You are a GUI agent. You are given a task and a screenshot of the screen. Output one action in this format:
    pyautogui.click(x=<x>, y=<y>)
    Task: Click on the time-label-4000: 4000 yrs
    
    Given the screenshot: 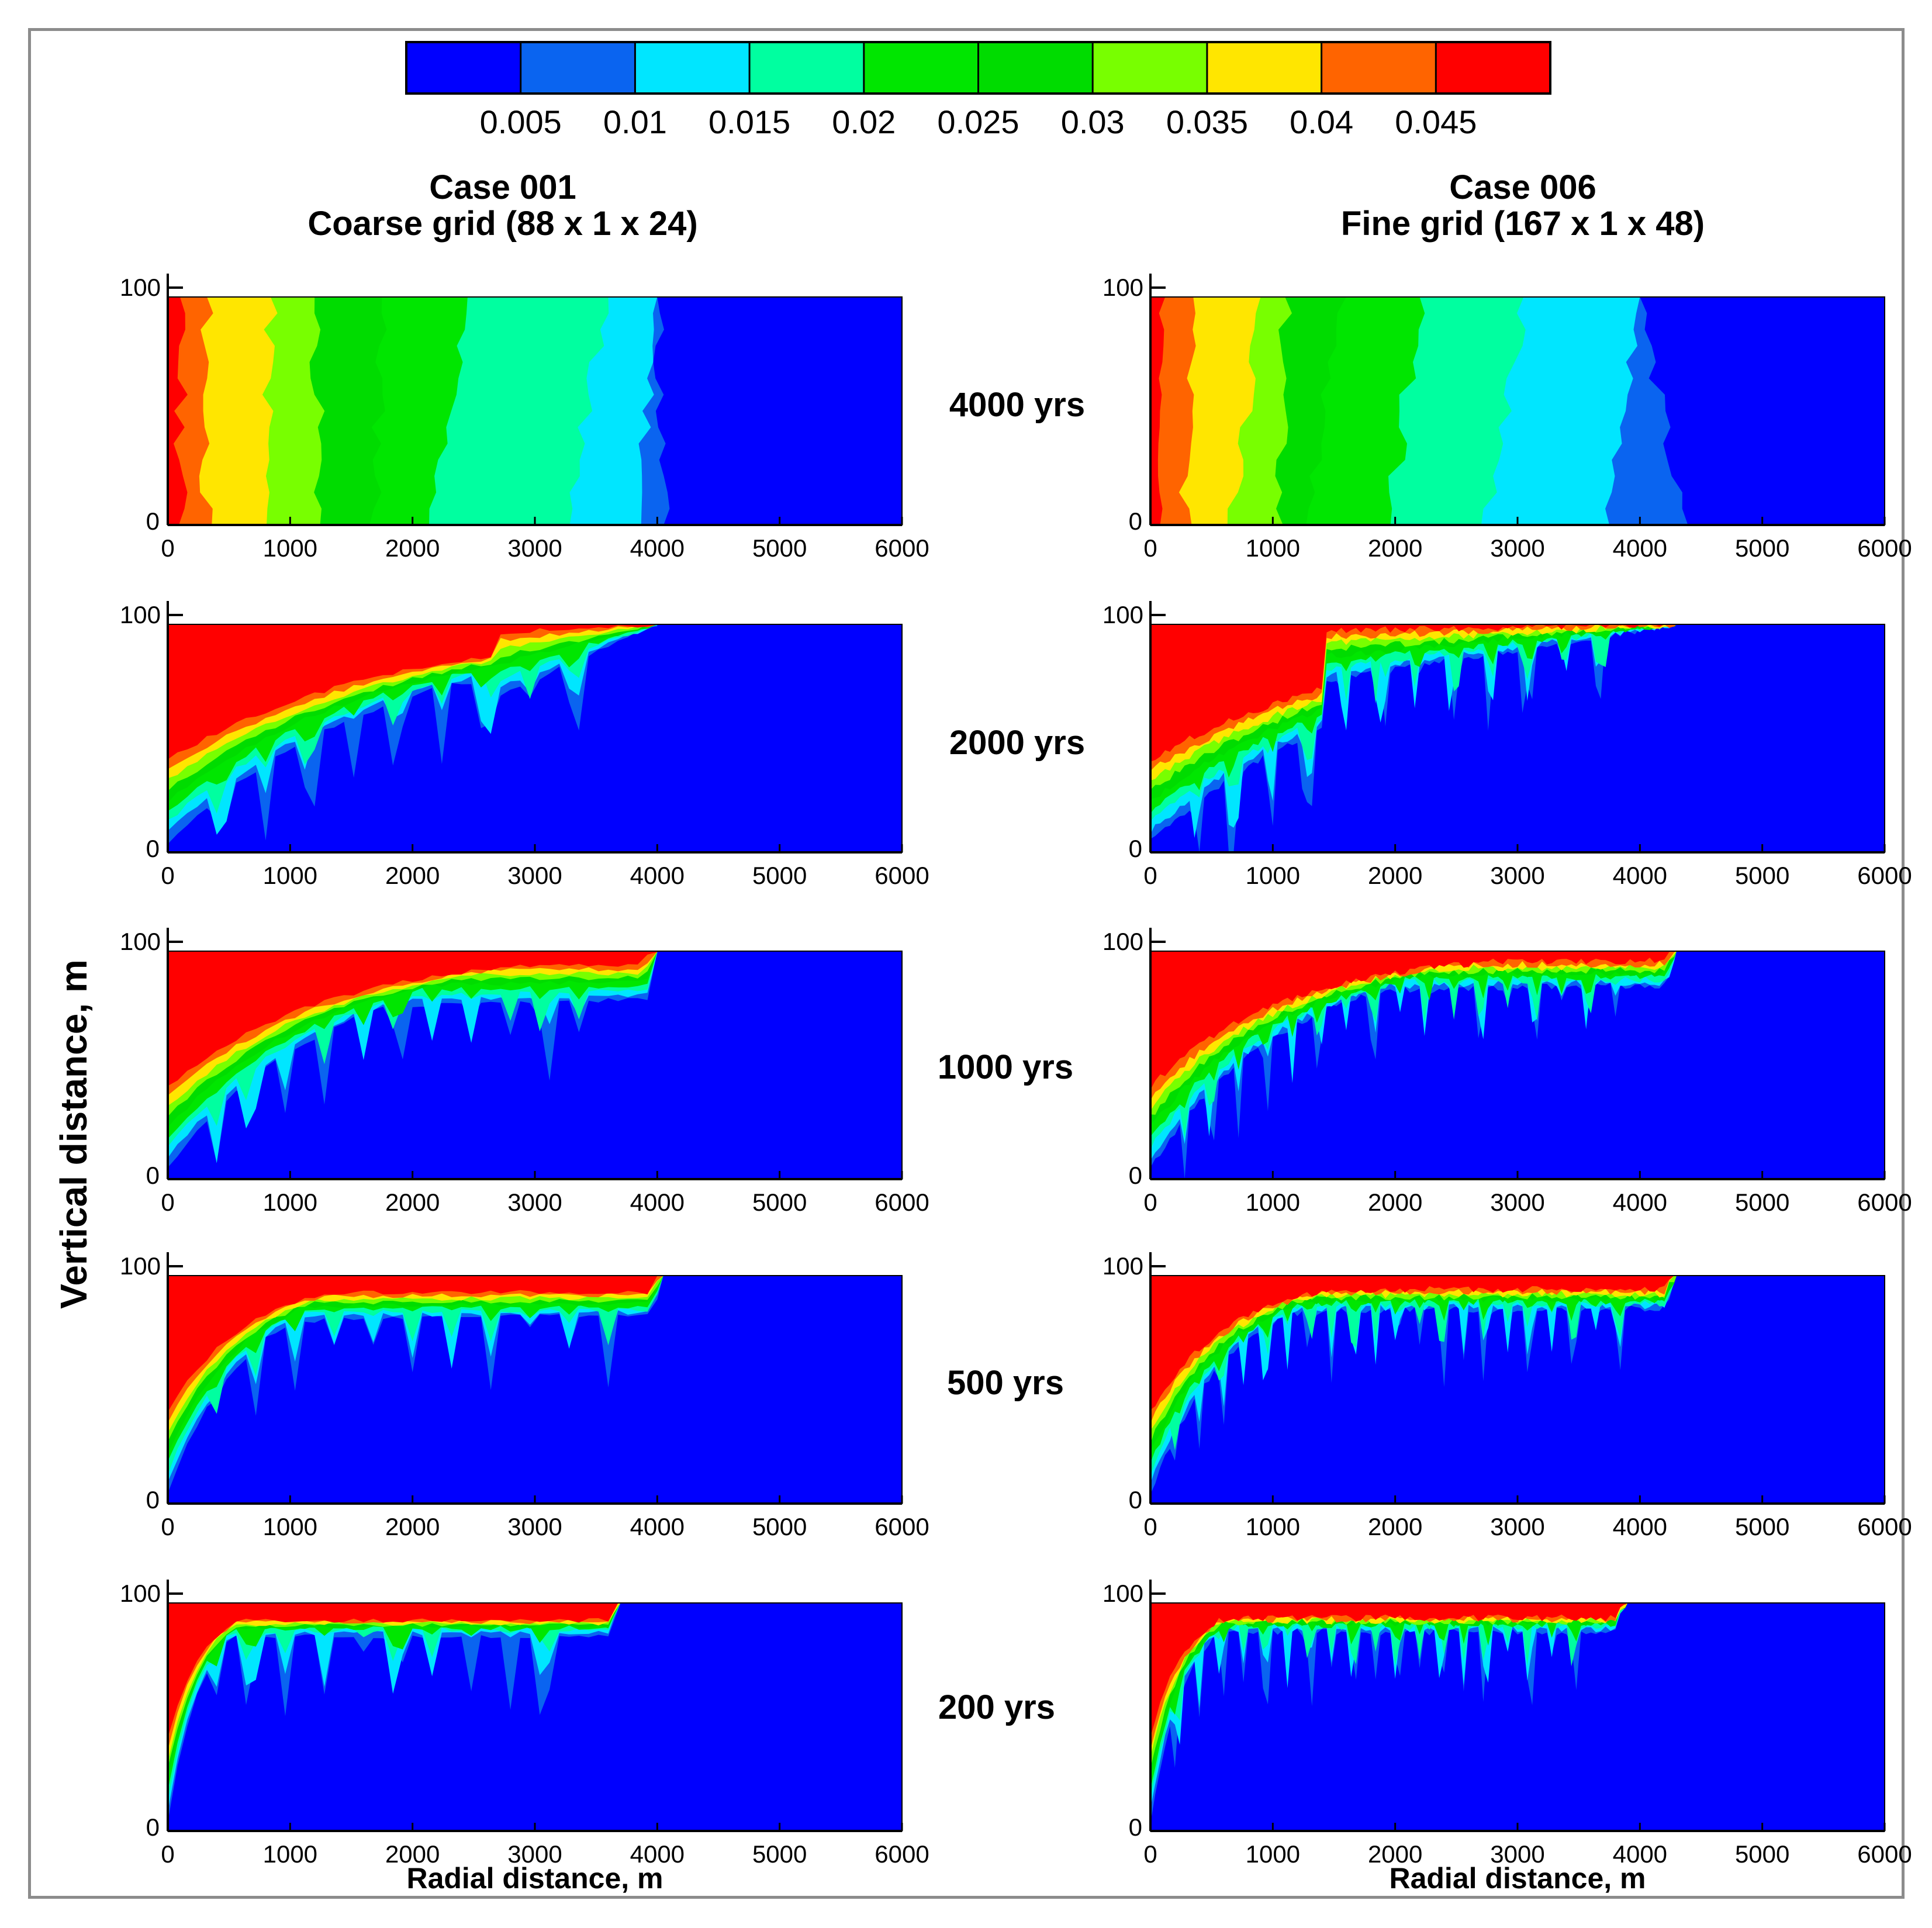 What is the action you would take?
    pyautogui.click(x=1017, y=405)
    